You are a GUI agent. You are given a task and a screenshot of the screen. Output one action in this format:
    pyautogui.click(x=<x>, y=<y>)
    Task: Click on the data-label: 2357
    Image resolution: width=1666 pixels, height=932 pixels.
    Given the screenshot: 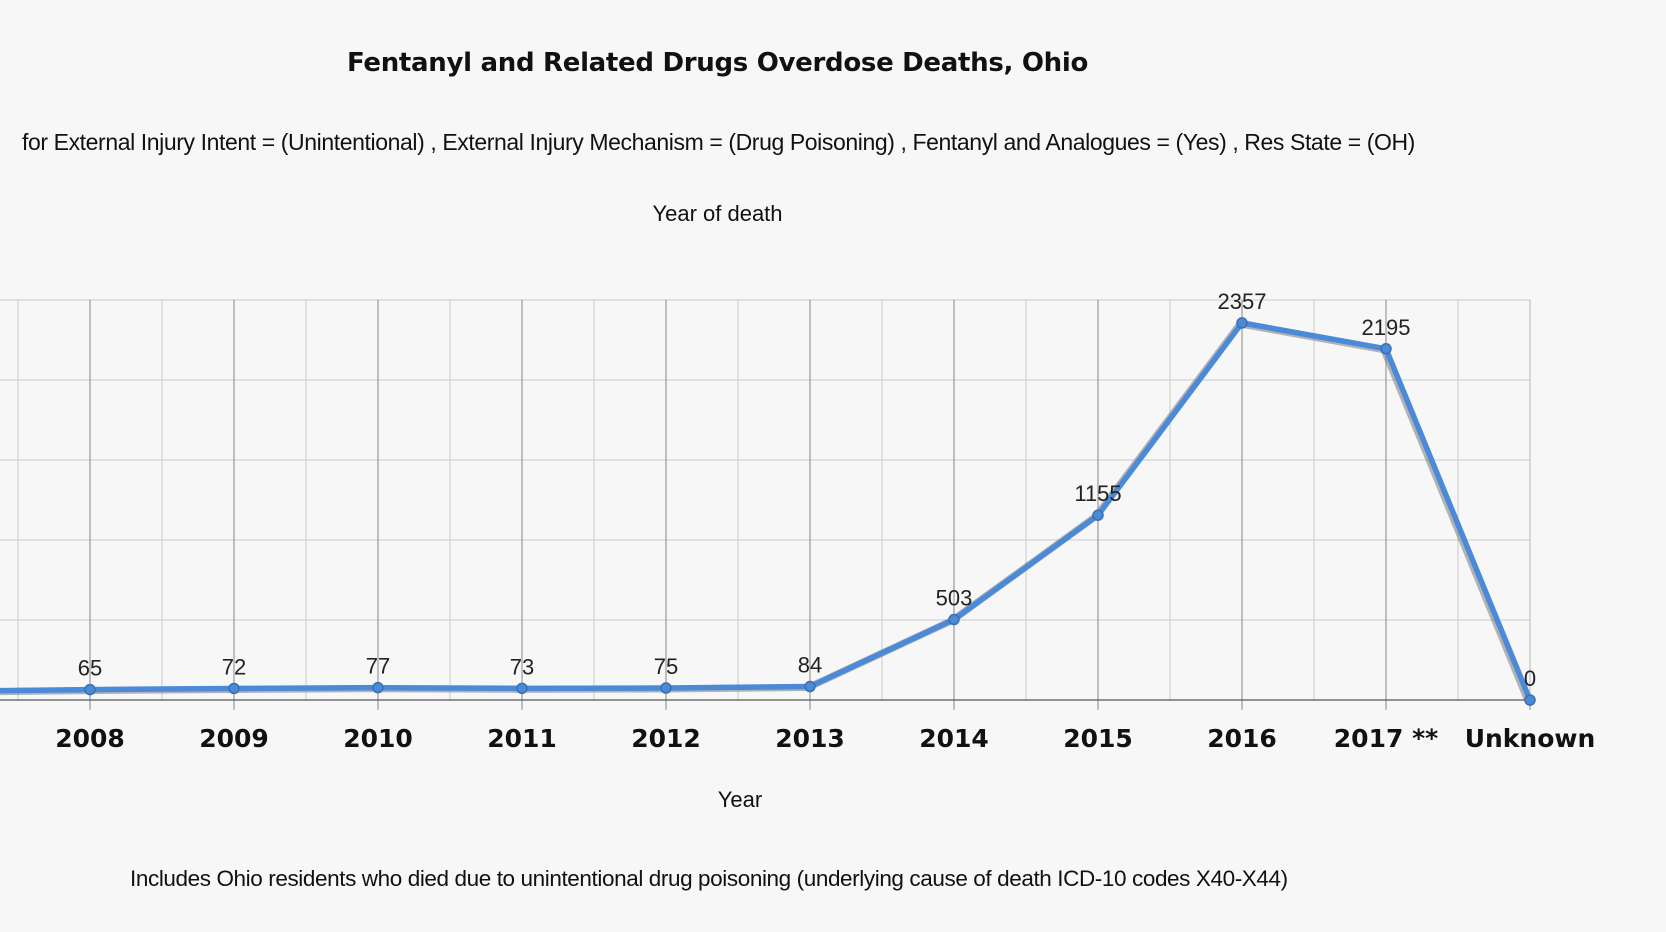 What is the action you would take?
    pyautogui.click(x=1242, y=301)
    